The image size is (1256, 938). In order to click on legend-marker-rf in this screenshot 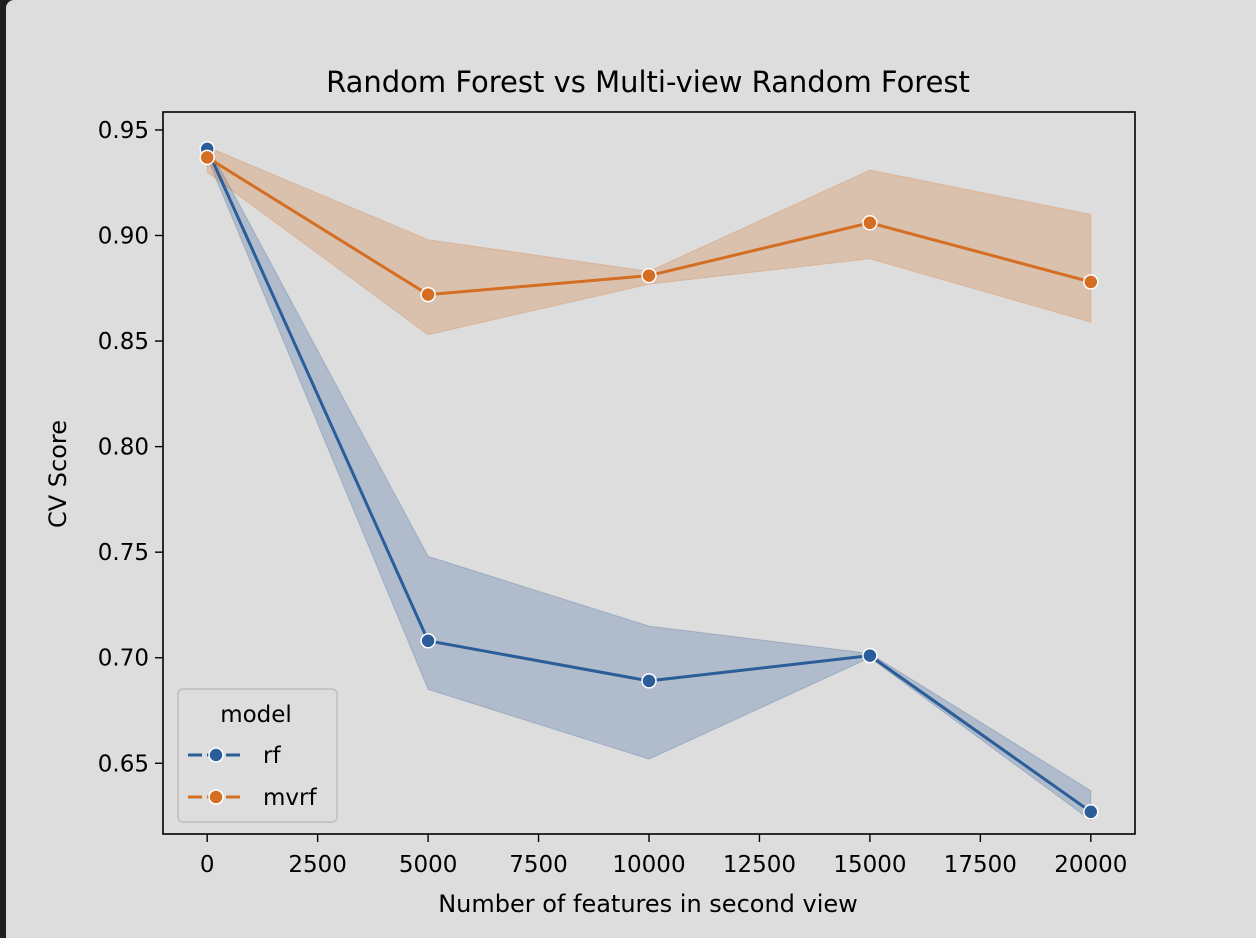, I will do `click(216, 755)`.